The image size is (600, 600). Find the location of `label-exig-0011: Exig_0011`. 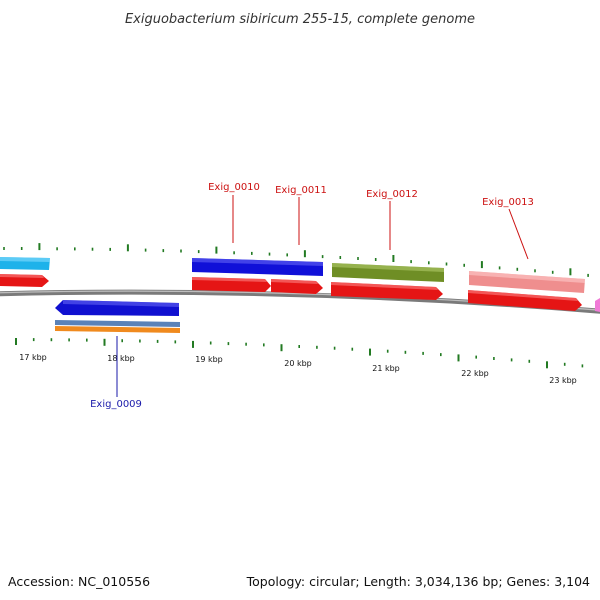

label-exig-0011: Exig_0011 is located at coordinates (301, 190).